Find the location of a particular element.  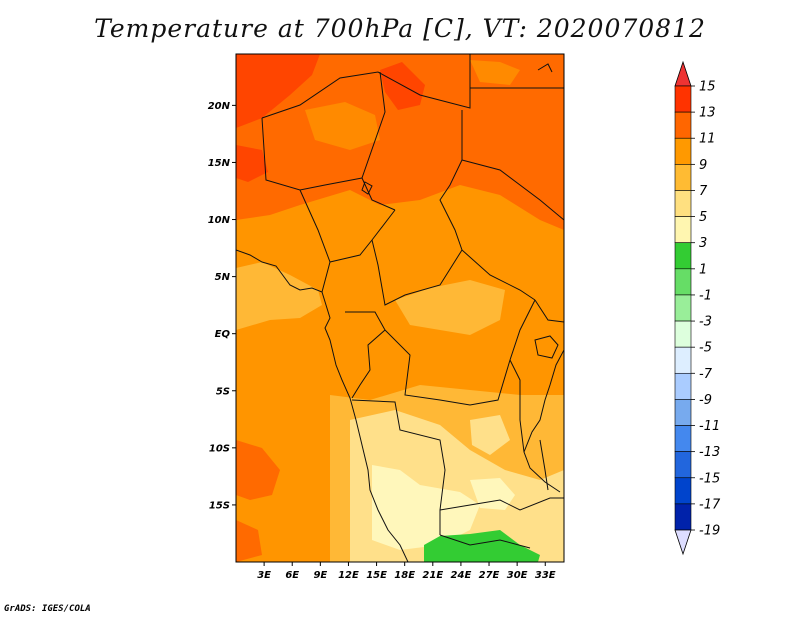

colorbar-label: 5 is located at coordinates (703, 217).